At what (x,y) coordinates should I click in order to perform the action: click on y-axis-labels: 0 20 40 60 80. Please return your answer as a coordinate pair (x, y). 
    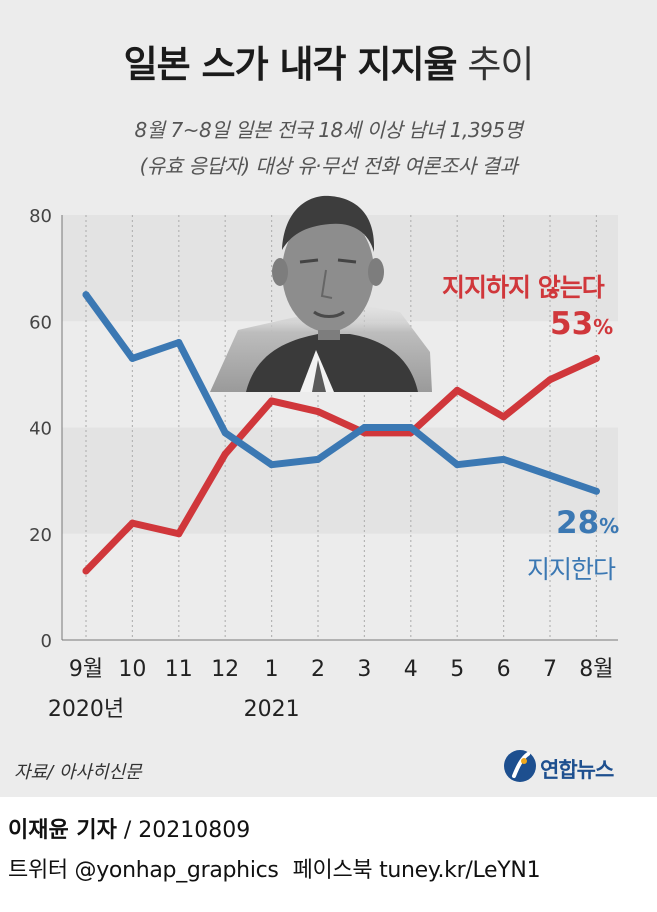
    Looking at the image, I should click on (40, 429).